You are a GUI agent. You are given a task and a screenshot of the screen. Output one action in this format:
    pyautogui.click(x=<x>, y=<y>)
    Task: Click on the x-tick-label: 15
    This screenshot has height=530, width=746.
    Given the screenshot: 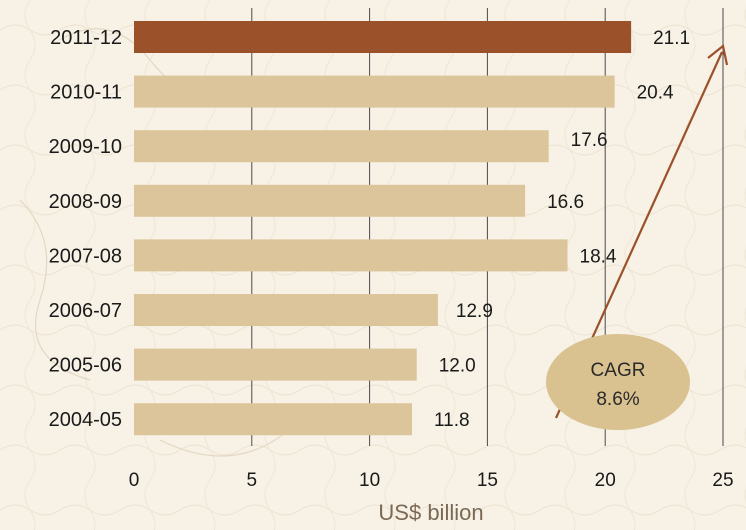 What is the action you would take?
    pyautogui.click(x=487, y=480)
    